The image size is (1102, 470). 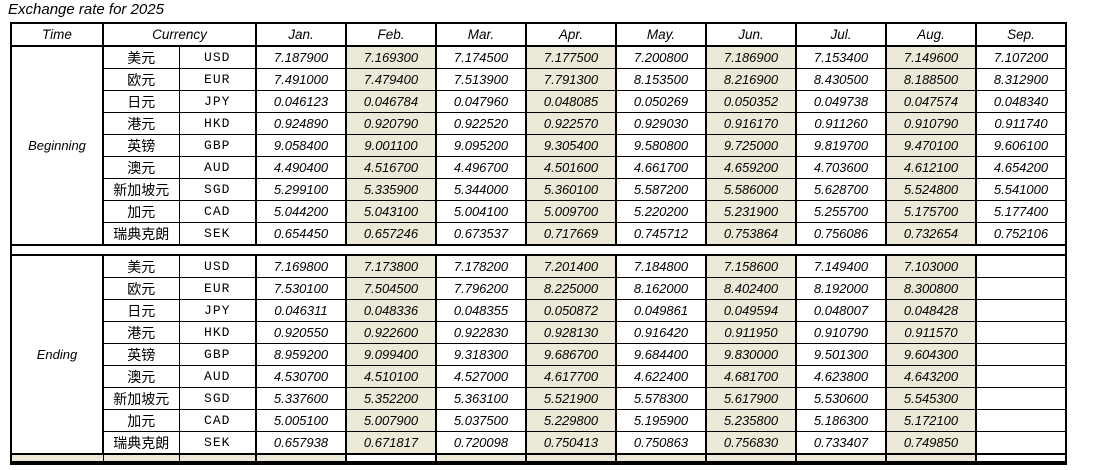 I want to click on rate-cell: 5.043100, so click(x=391, y=211).